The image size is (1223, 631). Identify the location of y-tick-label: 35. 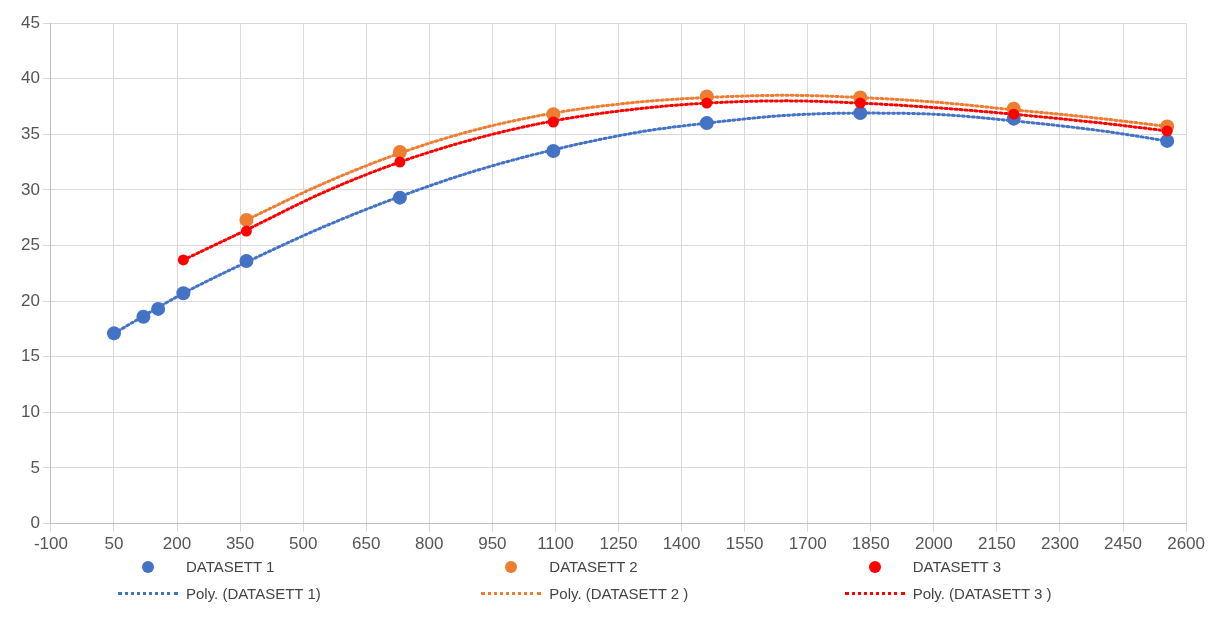
(30, 133).